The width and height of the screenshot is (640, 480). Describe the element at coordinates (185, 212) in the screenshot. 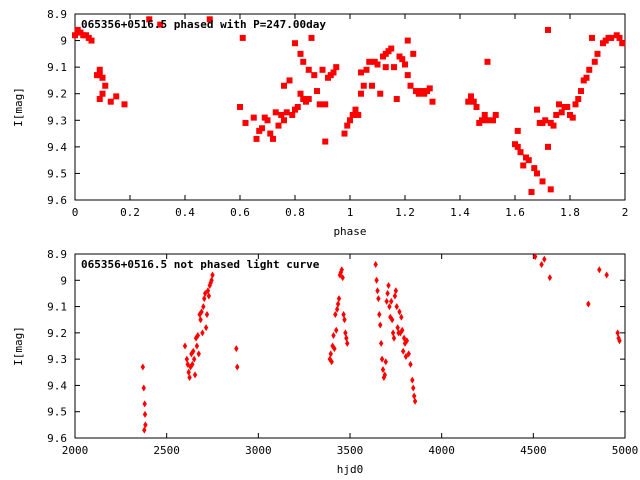

I see `x-tick-label: 0.4` at that location.